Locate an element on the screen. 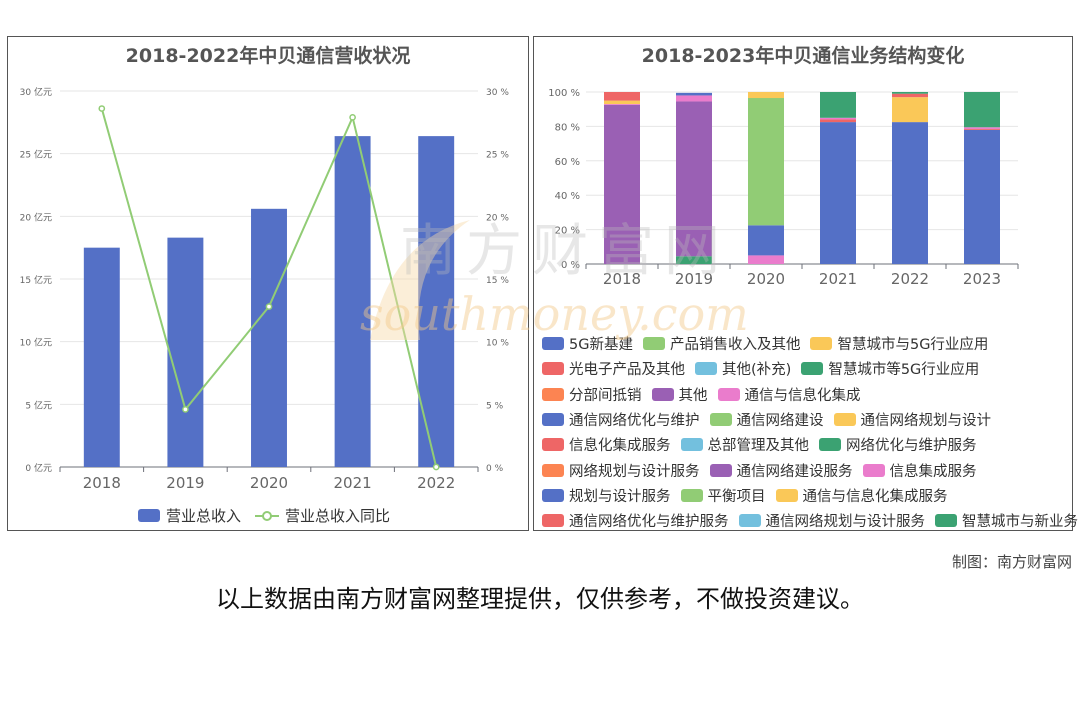 This screenshot has width=1080, height=720. legend-swatch-revenue is located at coordinates (149, 515).